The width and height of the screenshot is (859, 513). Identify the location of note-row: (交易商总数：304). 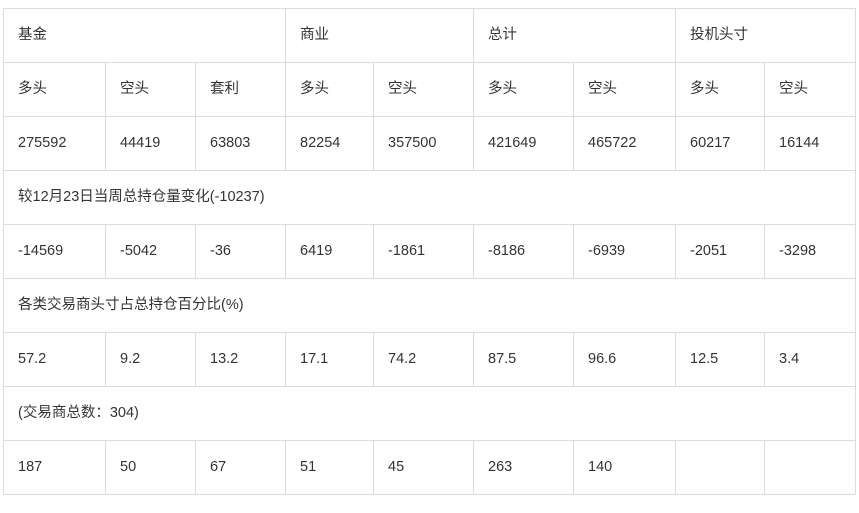
(429, 413).